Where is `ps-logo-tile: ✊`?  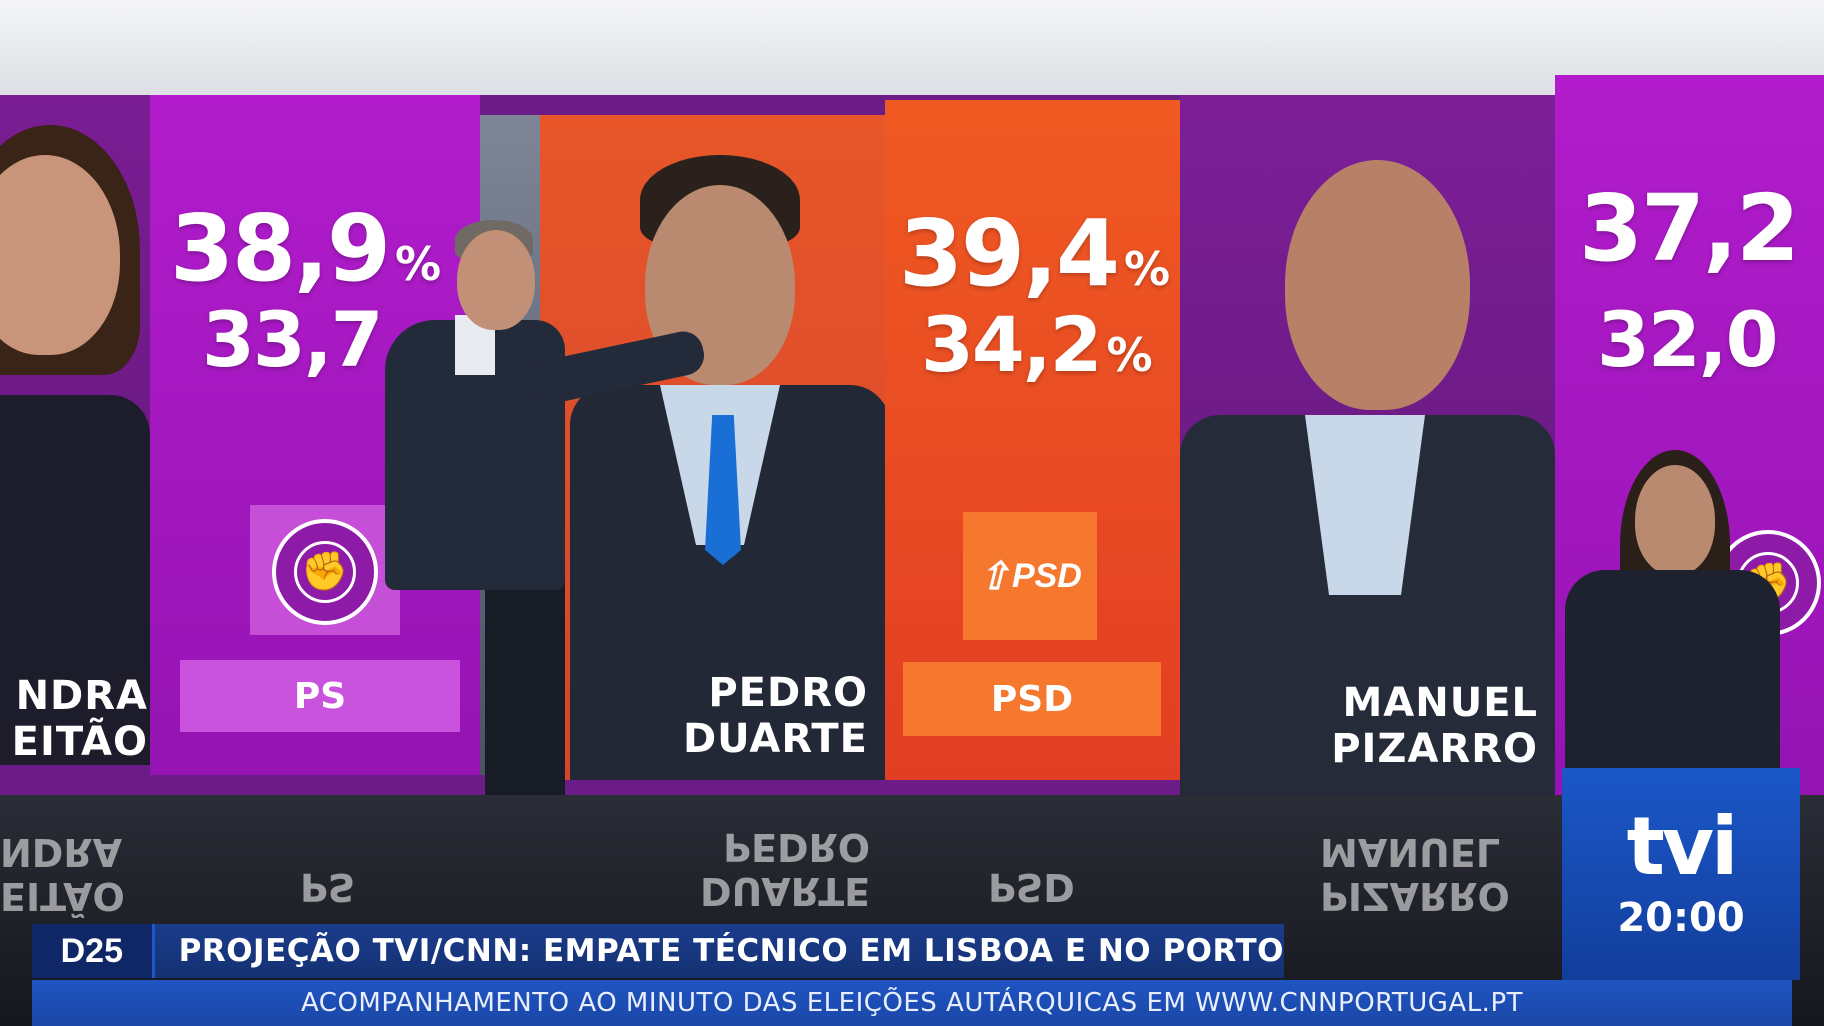 ps-logo-tile: ✊ is located at coordinates (325, 570).